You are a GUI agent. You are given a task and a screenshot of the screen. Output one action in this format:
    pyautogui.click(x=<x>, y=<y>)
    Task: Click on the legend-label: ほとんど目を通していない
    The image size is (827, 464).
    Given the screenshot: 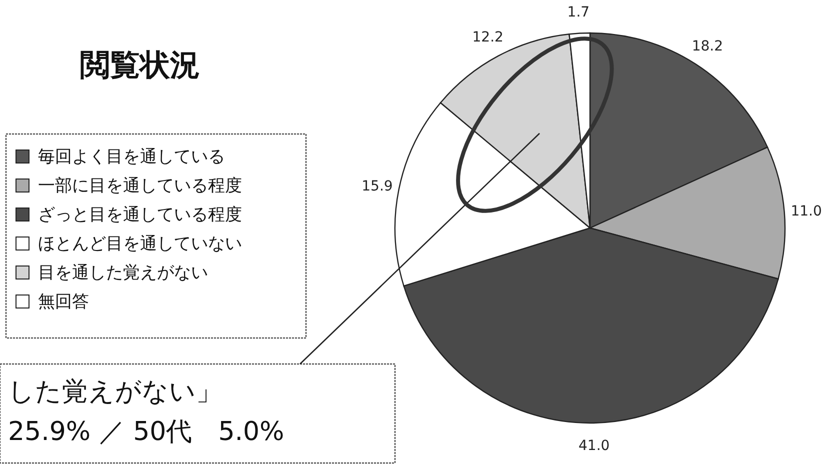 What is the action you would take?
    pyautogui.click(x=140, y=244)
    